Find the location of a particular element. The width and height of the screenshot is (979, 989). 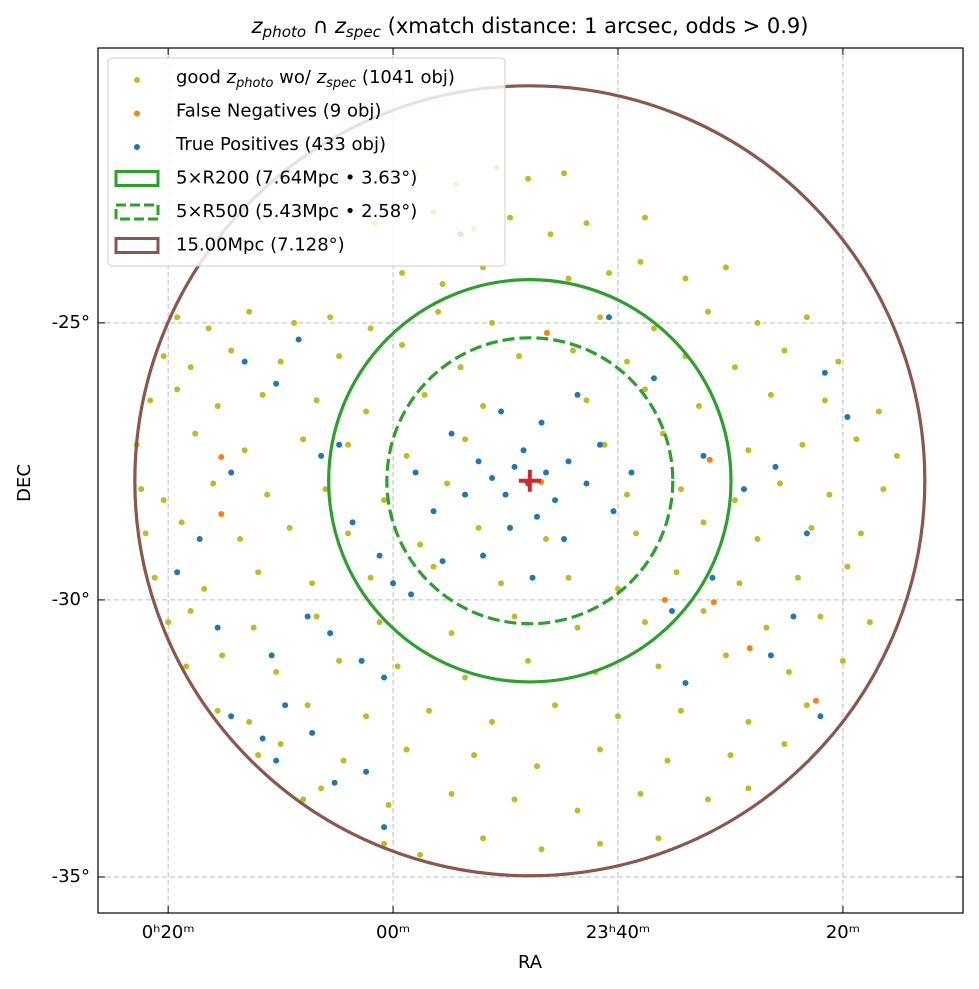

y-axis-label: DEC is located at coordinates (24, 483).